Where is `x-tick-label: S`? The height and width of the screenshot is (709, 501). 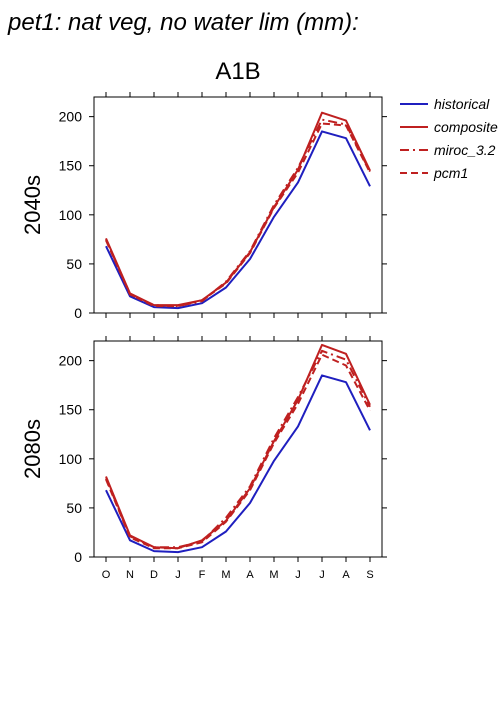
x-tick-label: S is located at coordinates (369, 575).